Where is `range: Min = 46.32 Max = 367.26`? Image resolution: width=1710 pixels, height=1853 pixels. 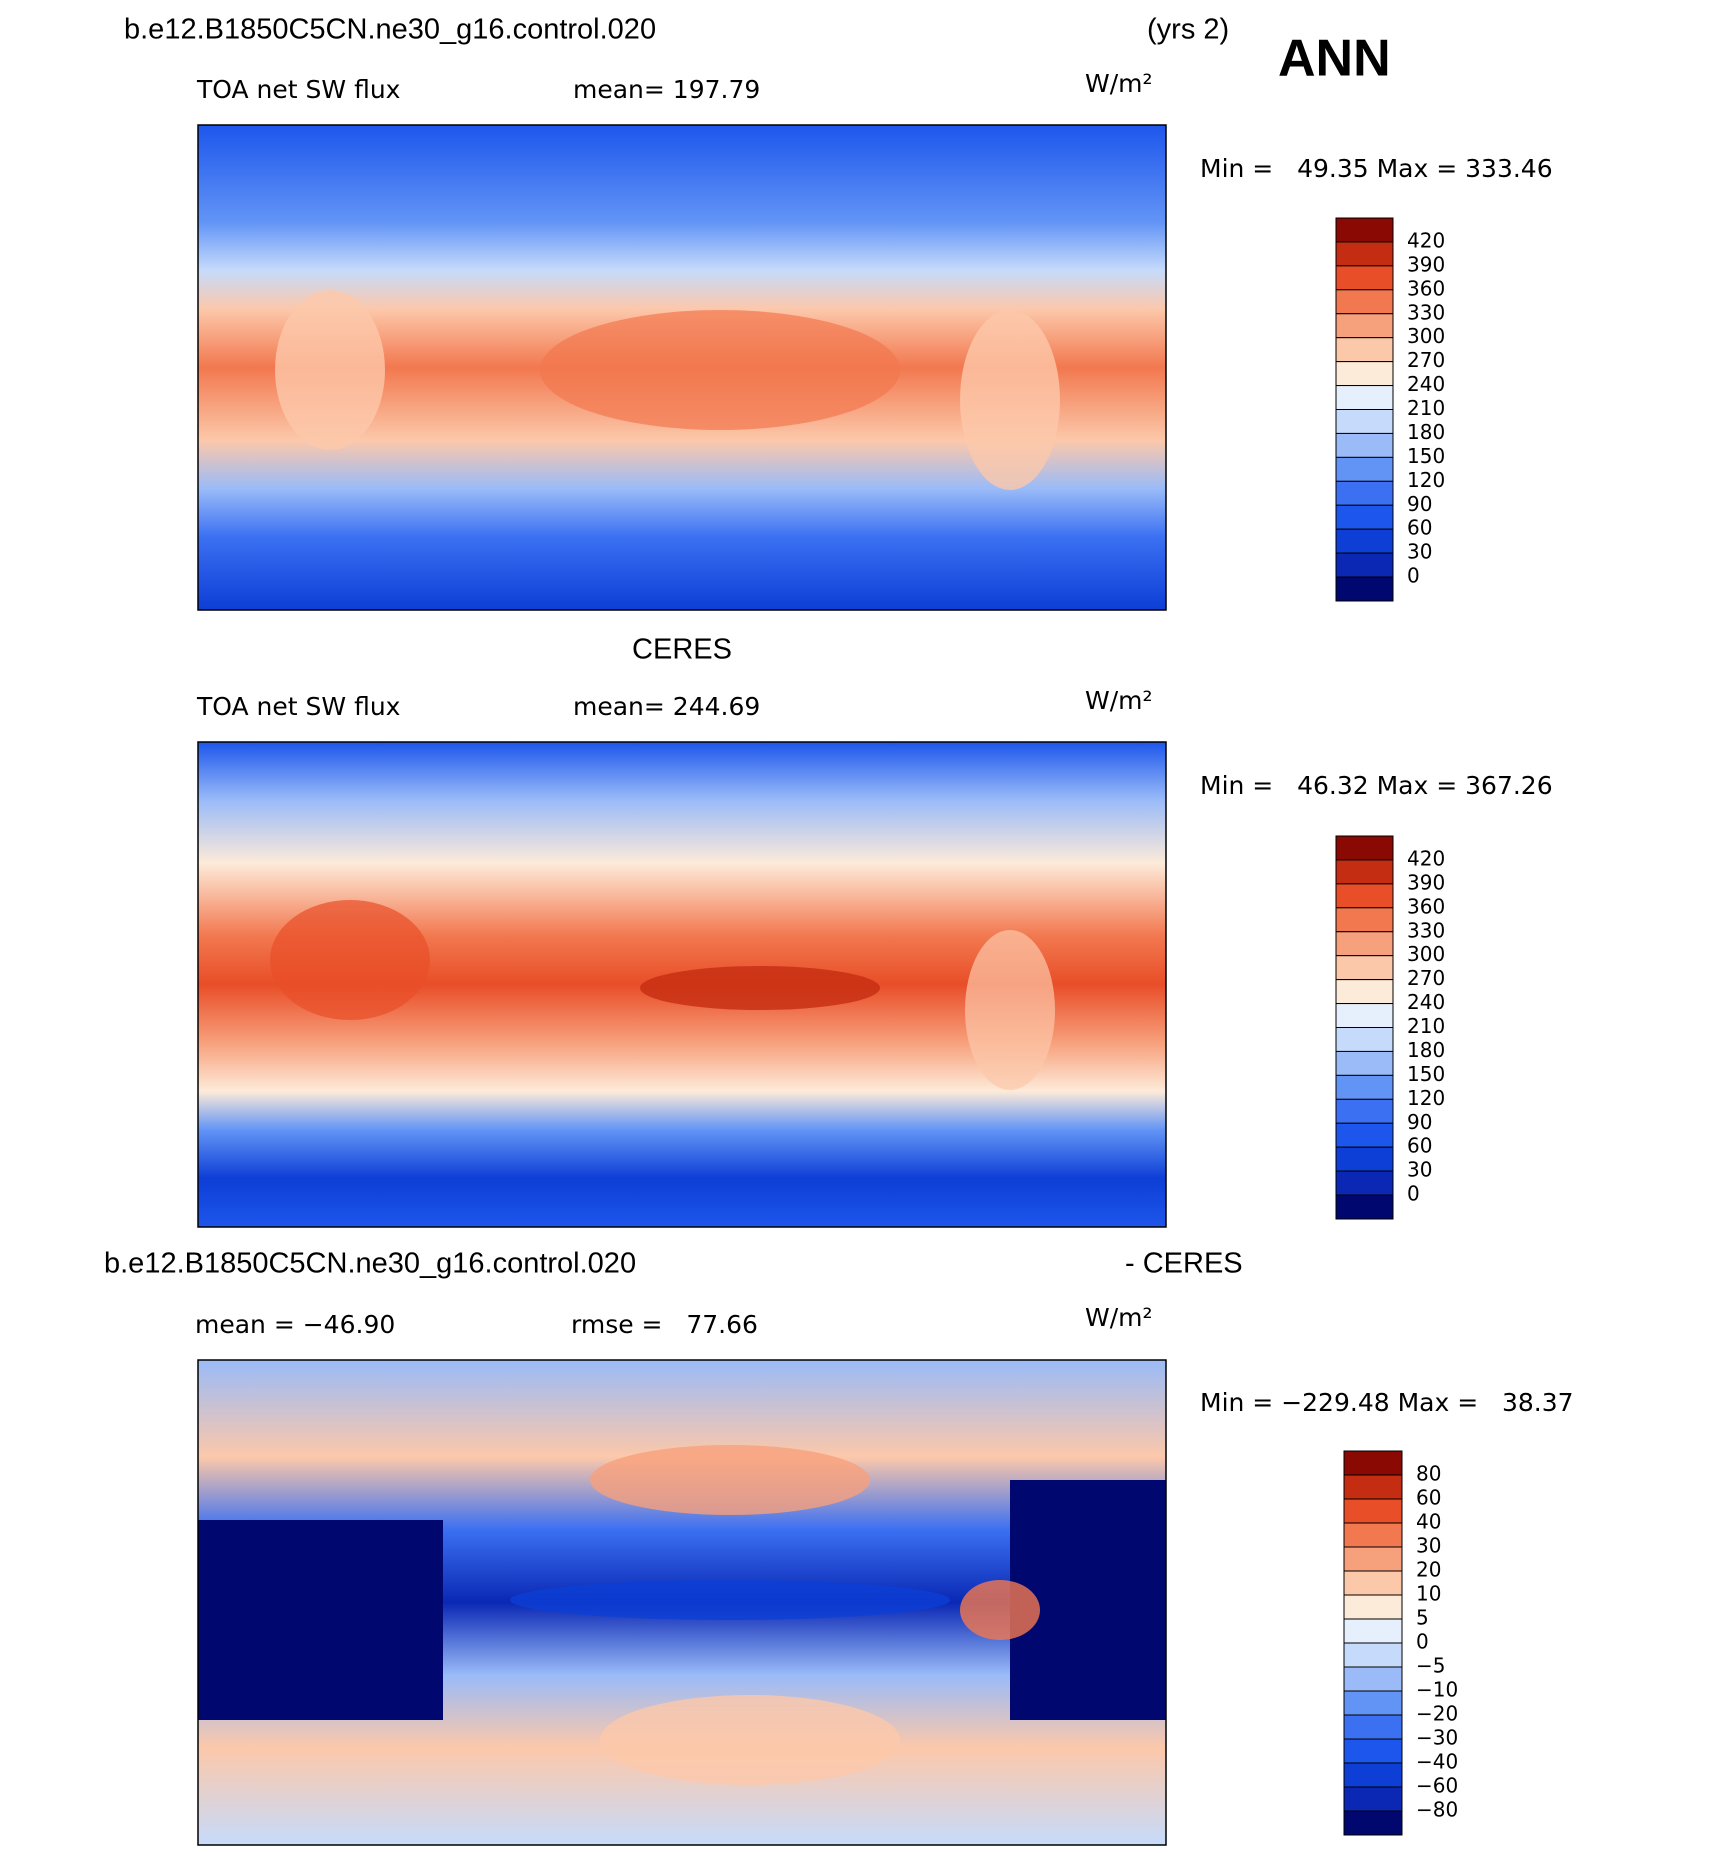
range: Min = 46.32 Max = 367.26 is located at coordinates (1376, 785).